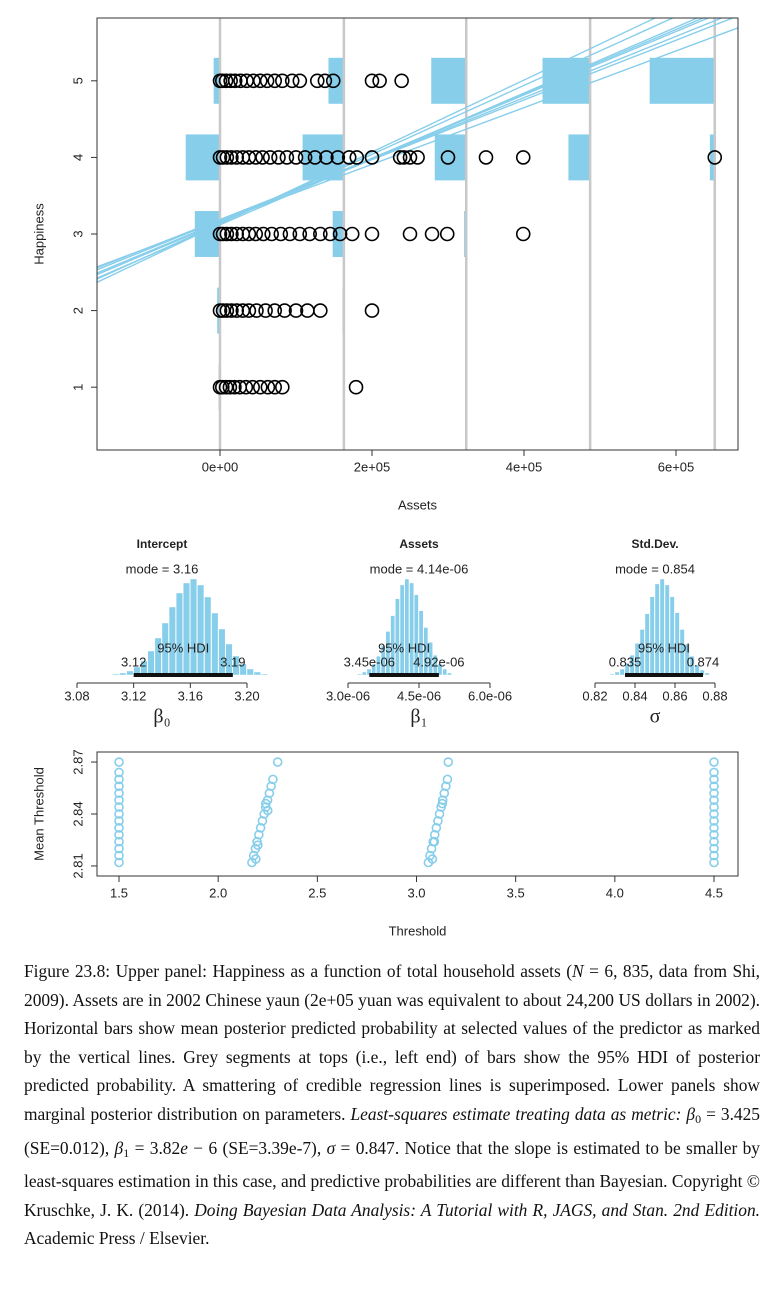  Describe the element at coordinates (77, 310) in the screenshot. I see `y-tick-label: 2` at that location.